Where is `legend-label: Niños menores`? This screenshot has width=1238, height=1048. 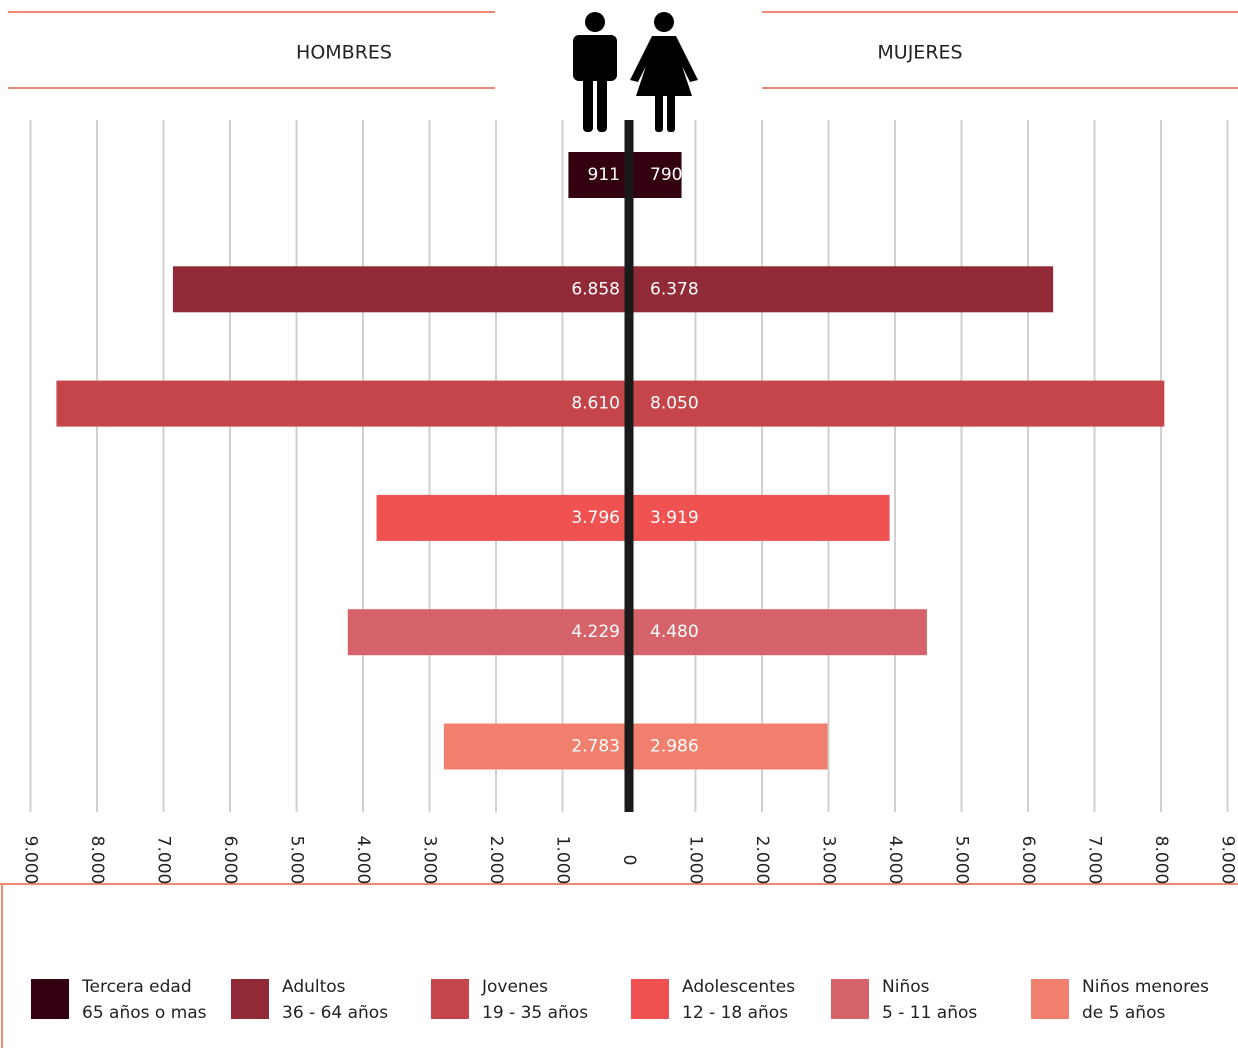 legend-label: Niños menores is located at coordinates (1145, 987).